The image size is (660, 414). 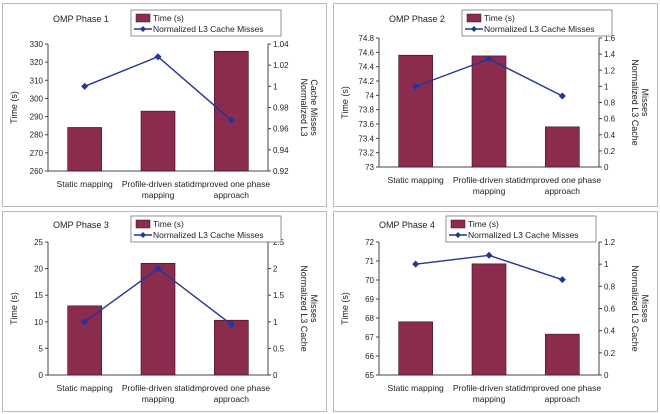 I want to click on y2-tick-label: 1.4, so click(x=610, y=54).